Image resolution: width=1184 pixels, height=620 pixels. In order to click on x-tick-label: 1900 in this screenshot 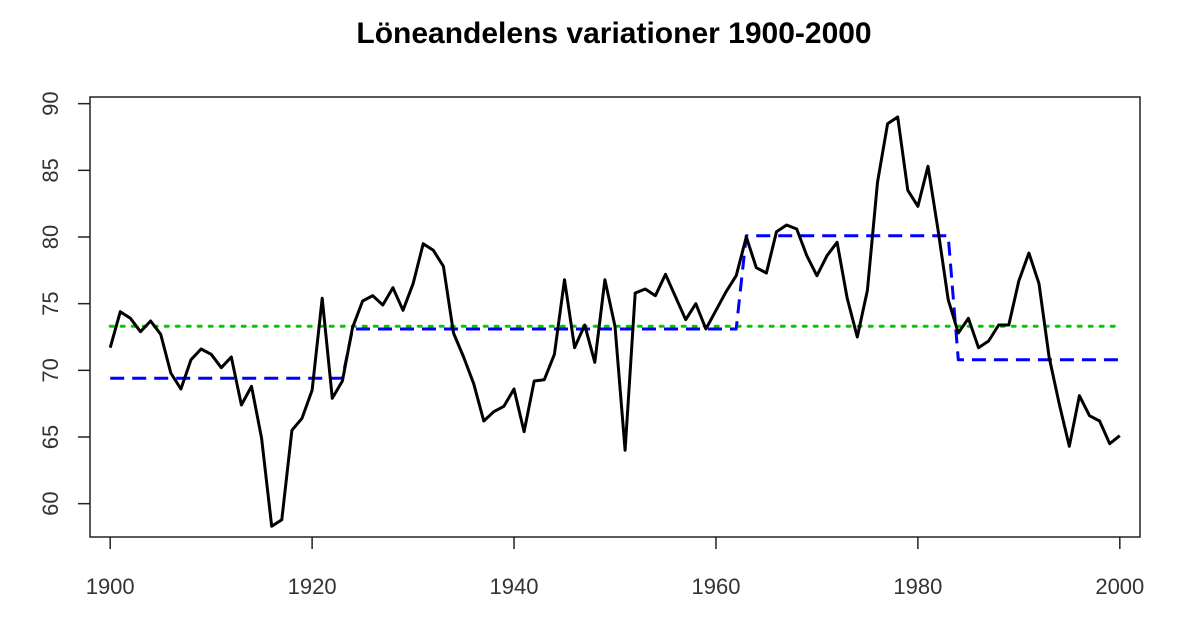, I will do `click(110, 586)`.